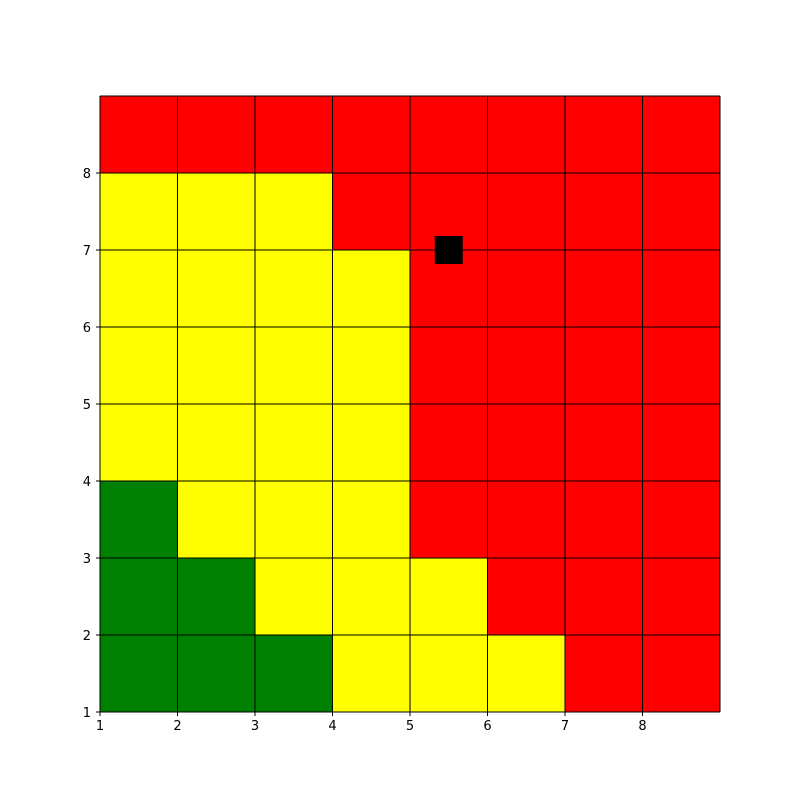 Image resolution: width=800 pixels, height=800 pixels. Describe the element at coordinates (565, 726) in the screenshot. I see `x-tick-label: 7` at that location.